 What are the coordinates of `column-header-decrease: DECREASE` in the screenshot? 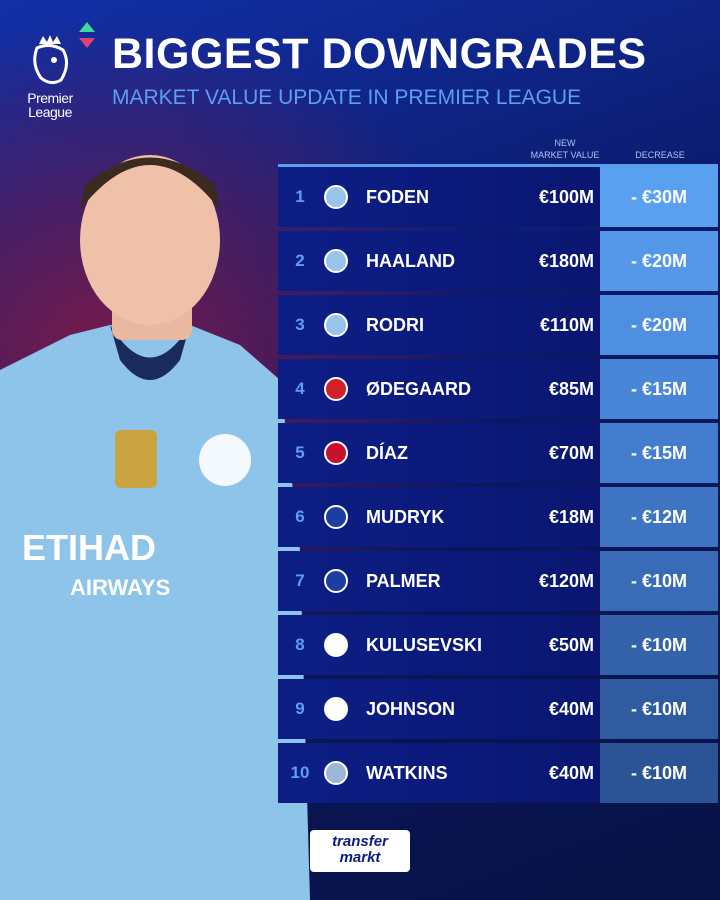 It's located at (660, 155).